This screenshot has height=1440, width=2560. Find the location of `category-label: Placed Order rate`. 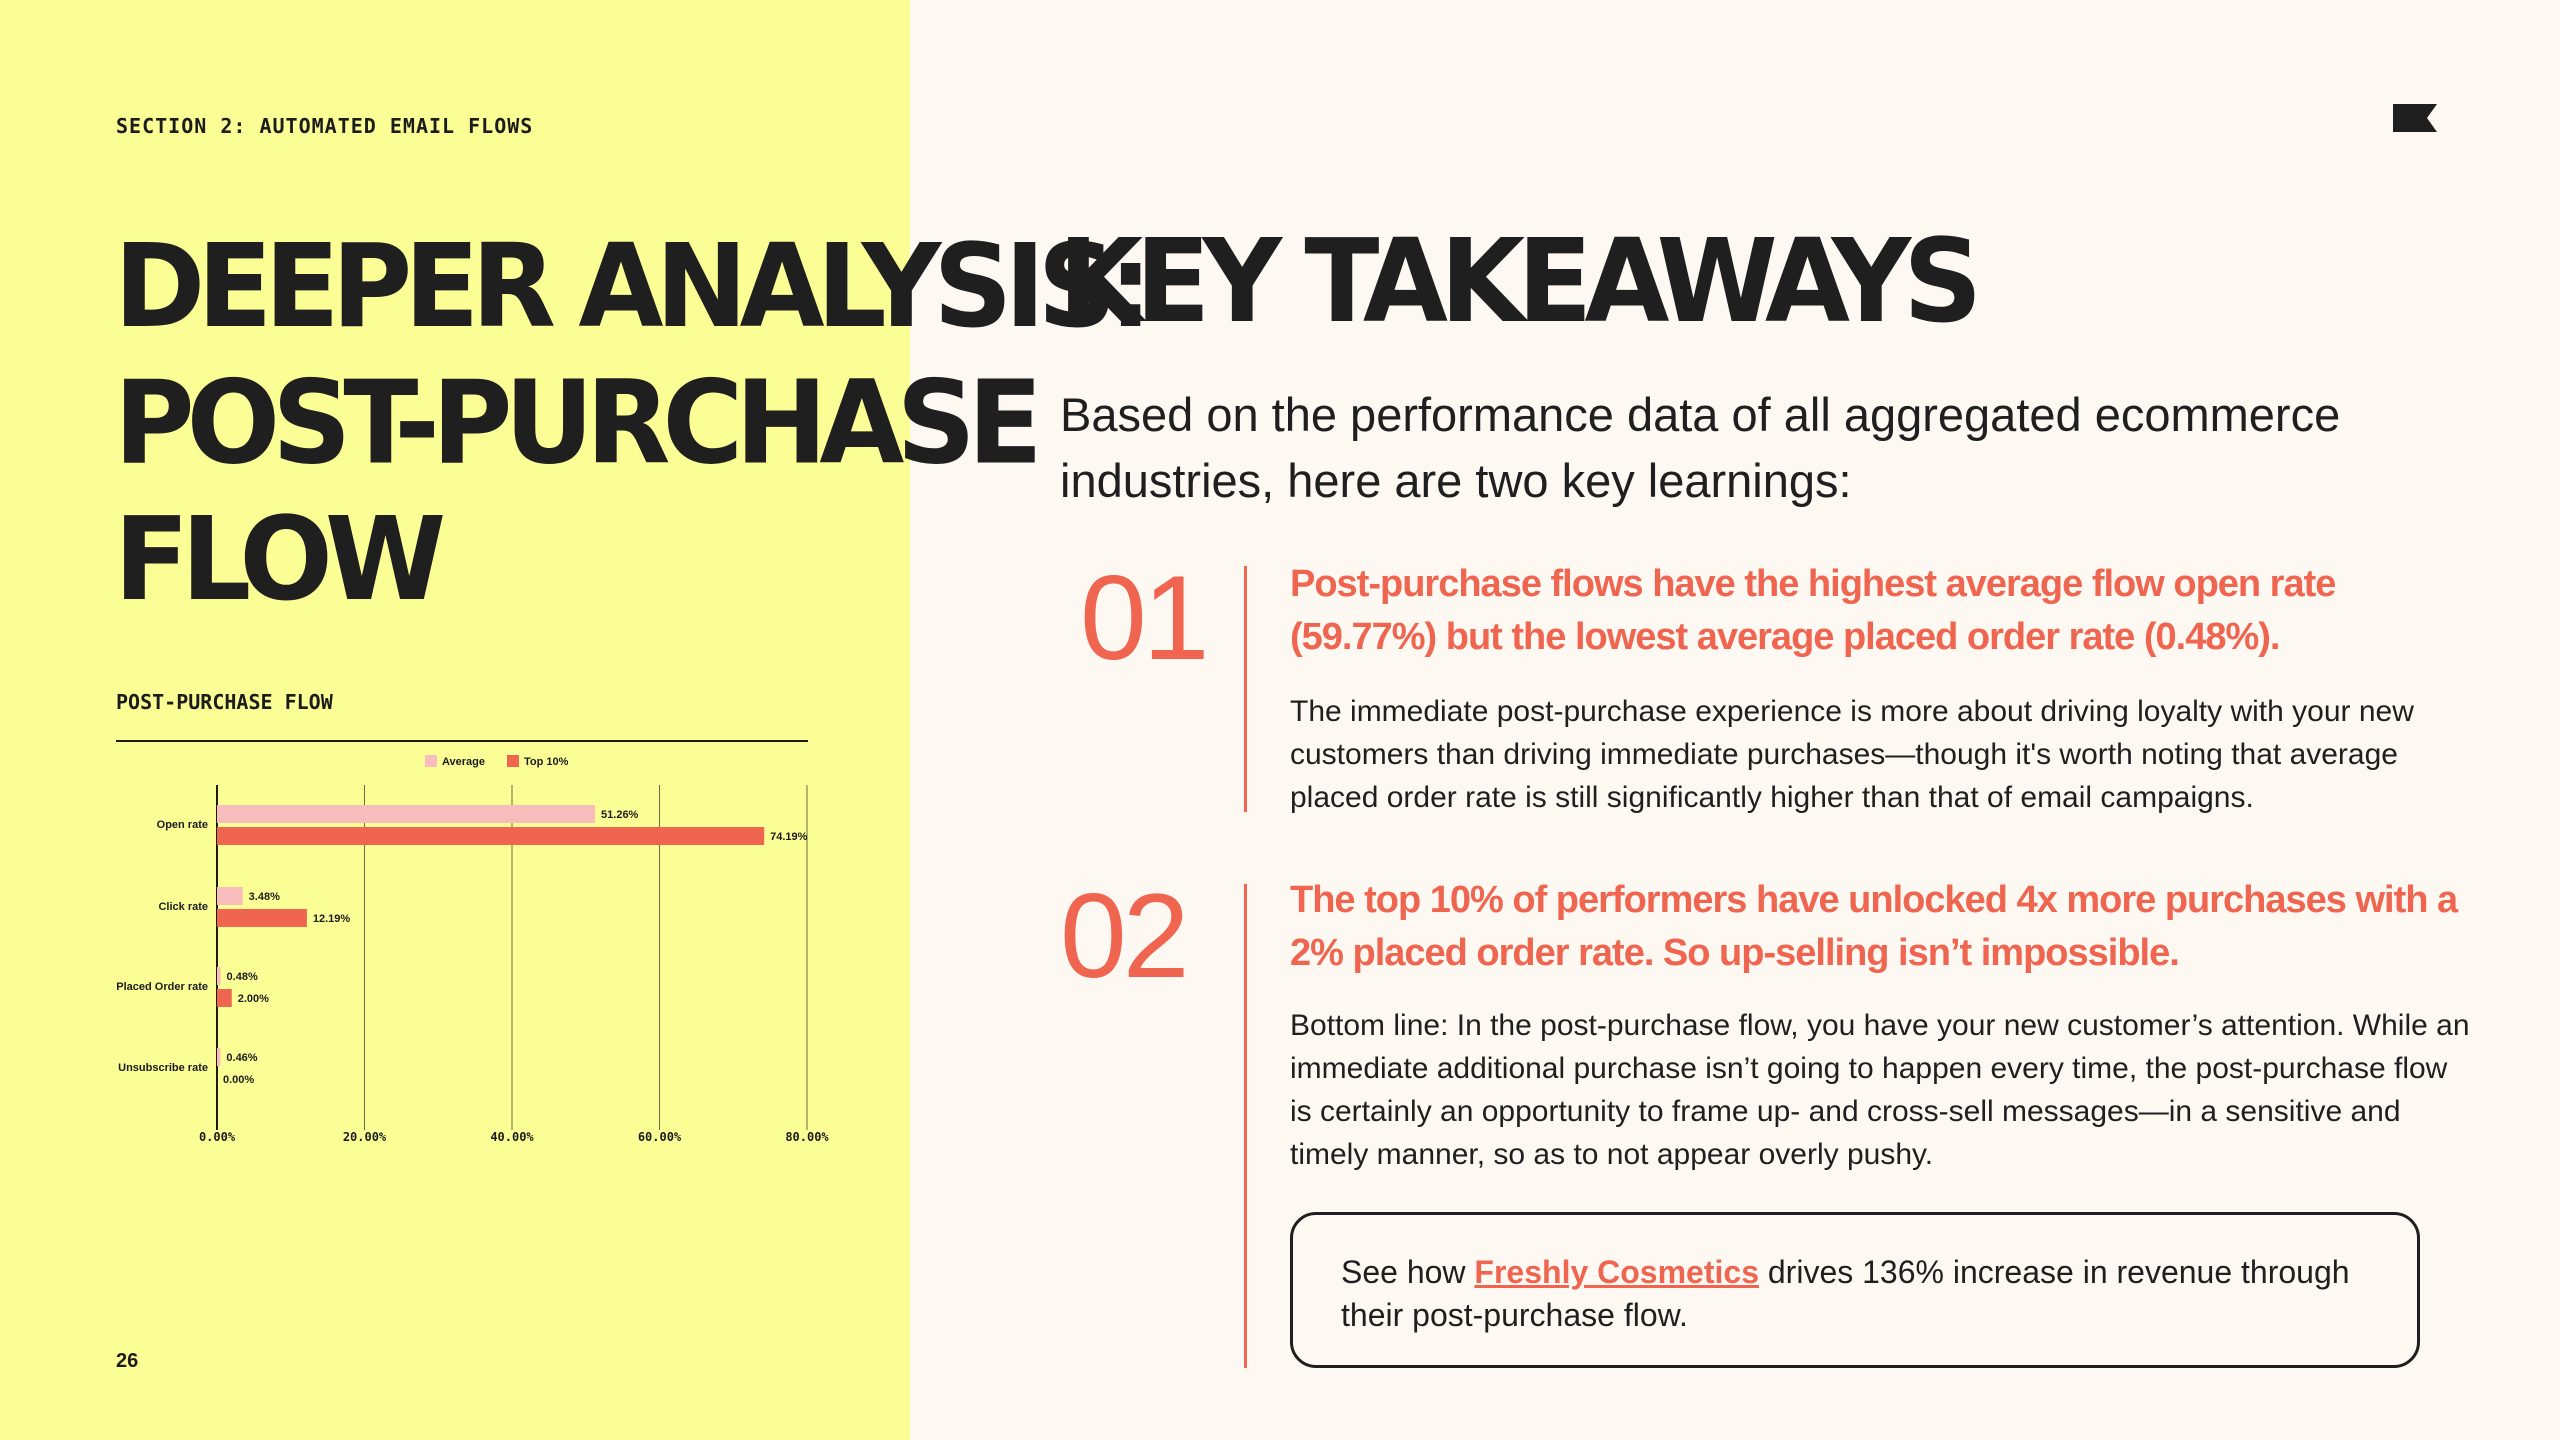

category-label: Placed Order rate is located at coordinates (162, 987).